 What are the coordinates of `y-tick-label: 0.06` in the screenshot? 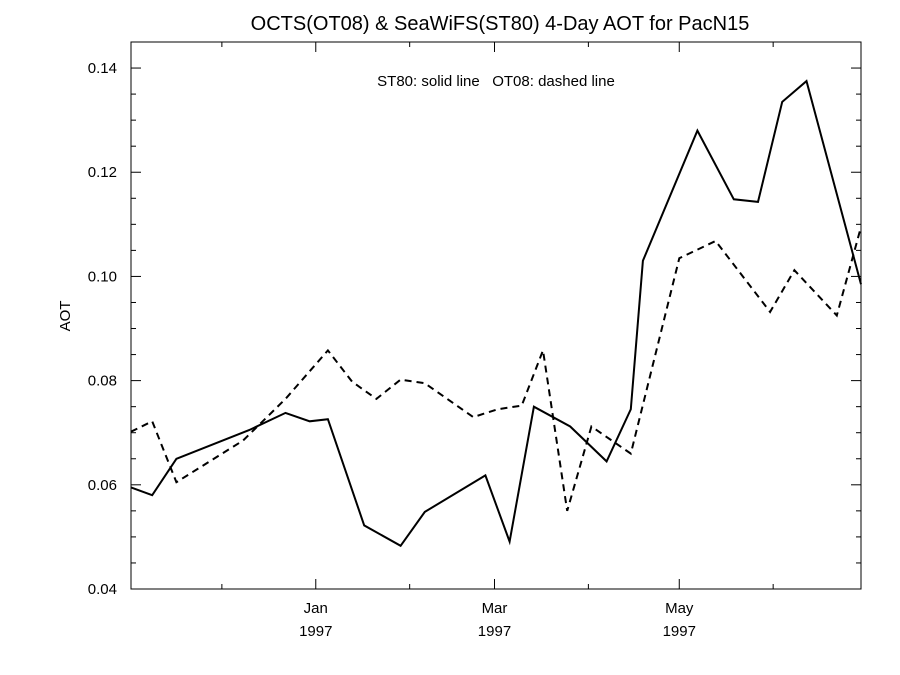 It's located at (102, 485).